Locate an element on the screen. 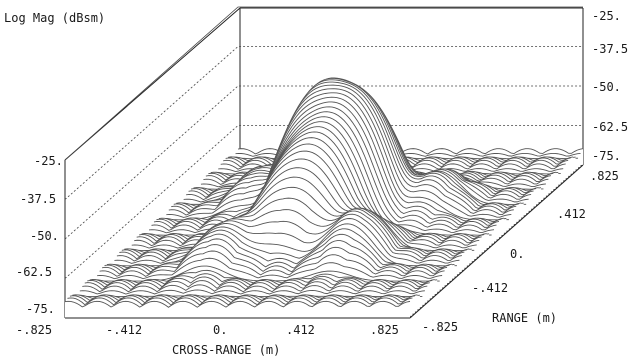 The width and height of the screenshot is (630, 360). z-axis-label: Log Mag (dBsm) is located at coordinates (54, 18).